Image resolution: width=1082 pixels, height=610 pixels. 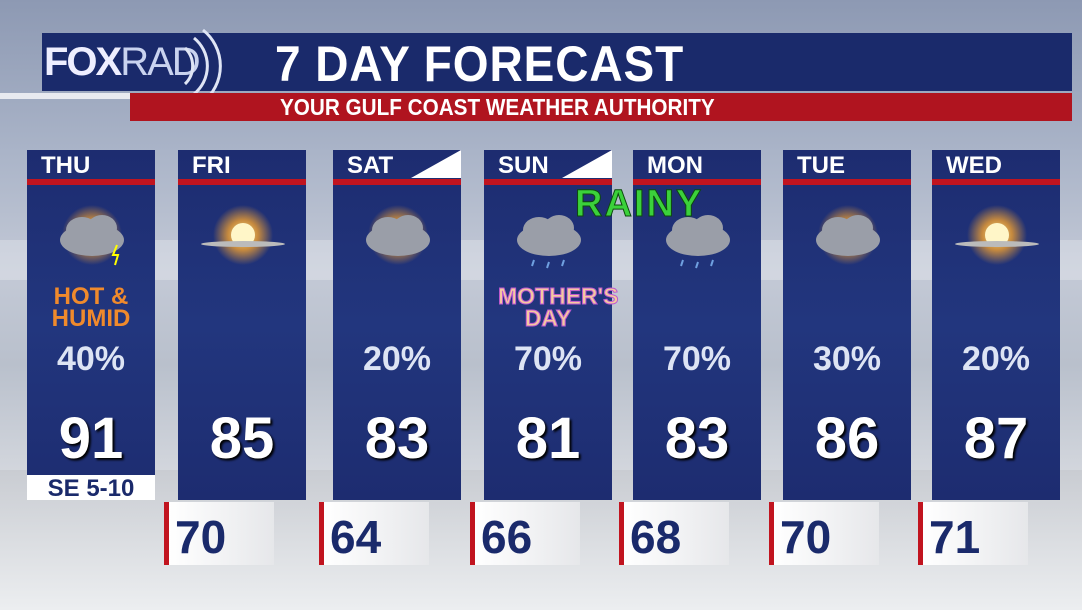 I want to click on rain-chance: 40%, so click(x=91, y=359).